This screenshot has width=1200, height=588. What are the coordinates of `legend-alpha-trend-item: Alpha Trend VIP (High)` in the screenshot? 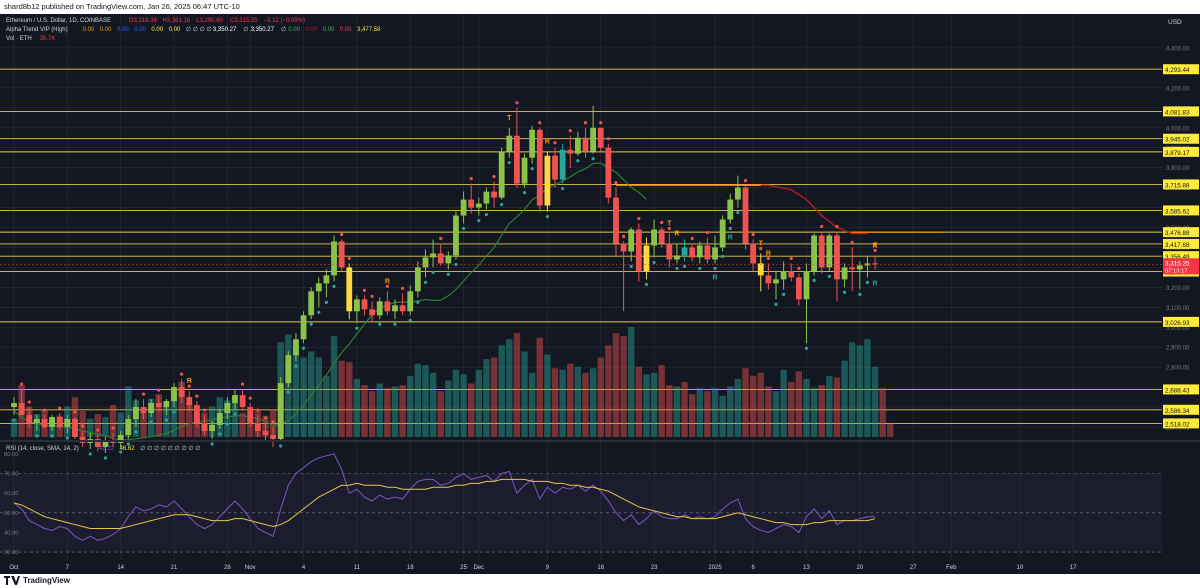 It's located at (37, 30).